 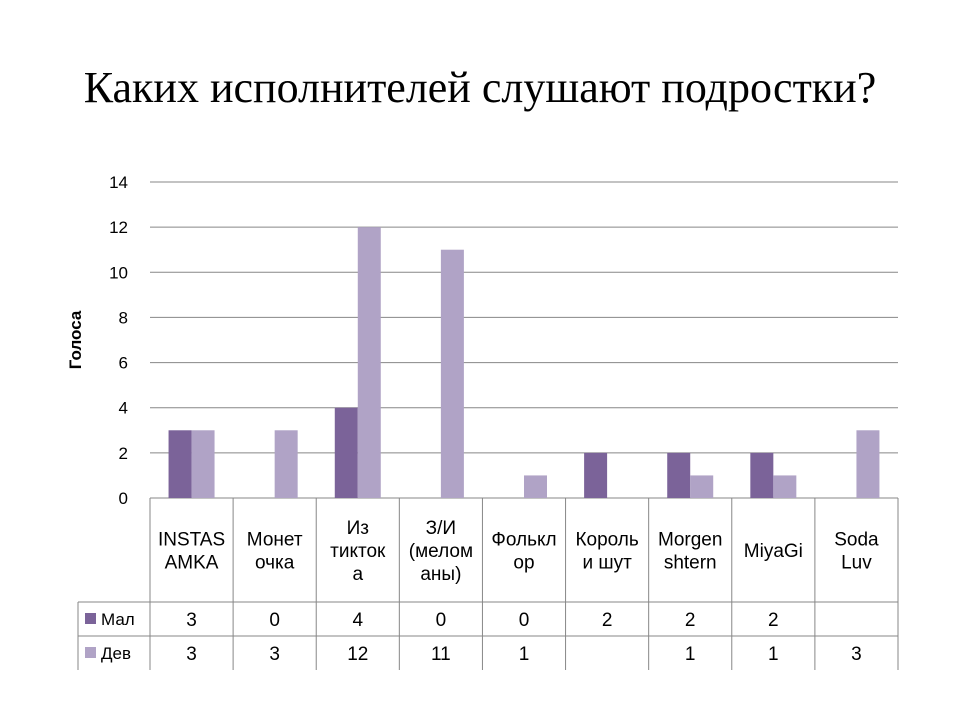 I want to click on category-label: AMKA, so click(x=192, y=563).